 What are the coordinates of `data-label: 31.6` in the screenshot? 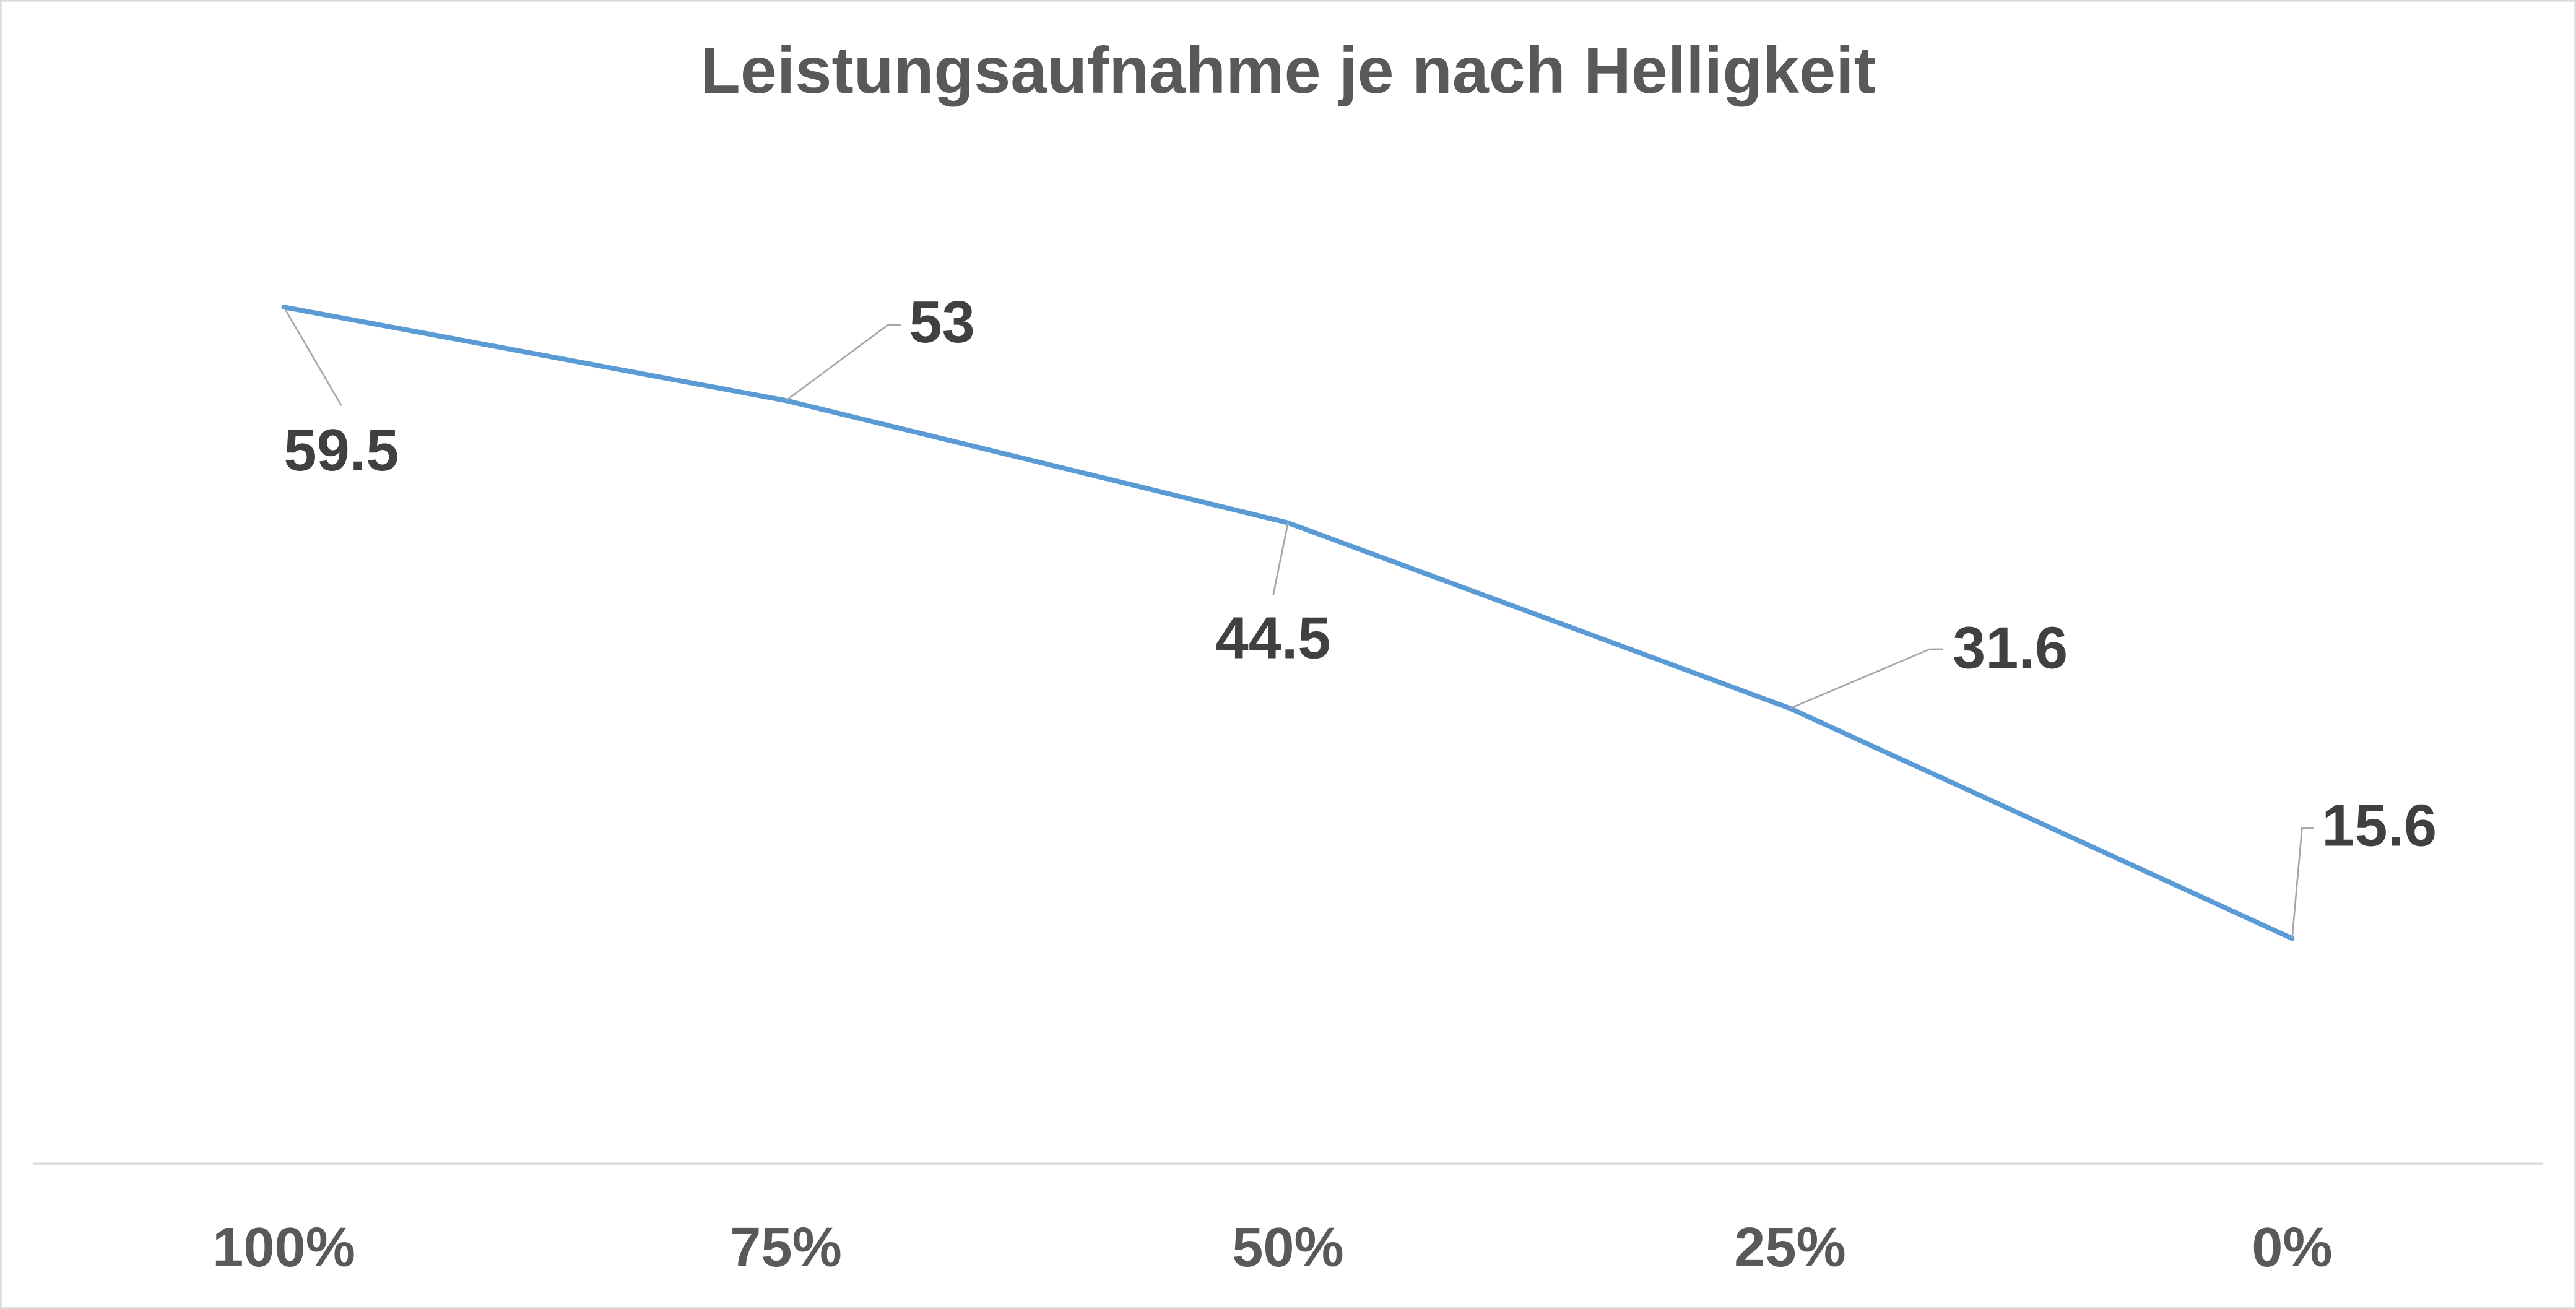 It's located at (2010, 648).